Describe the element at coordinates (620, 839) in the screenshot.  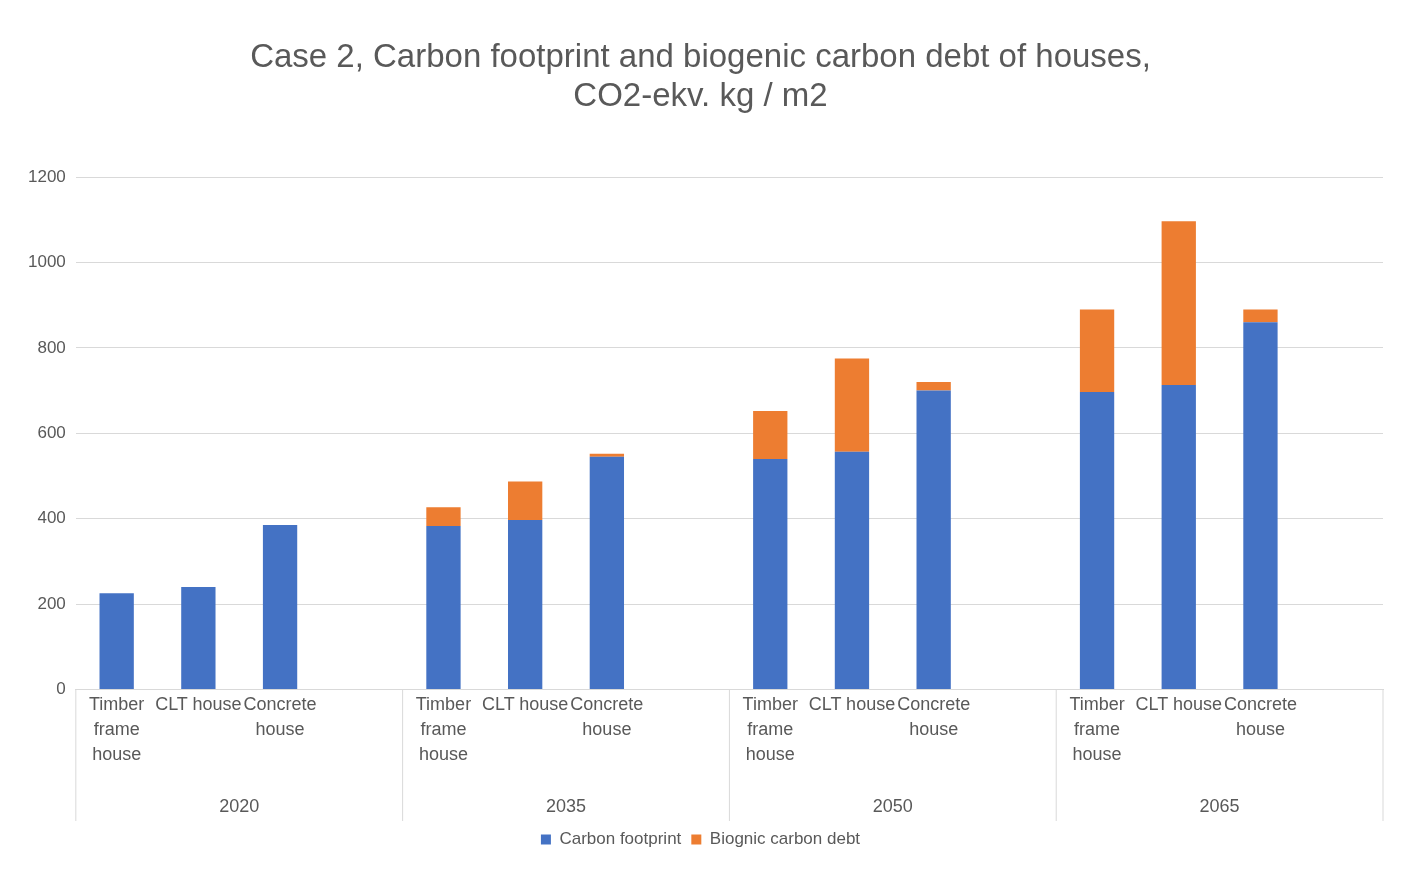
I see `legend-label: Carbon footprint` at that location.